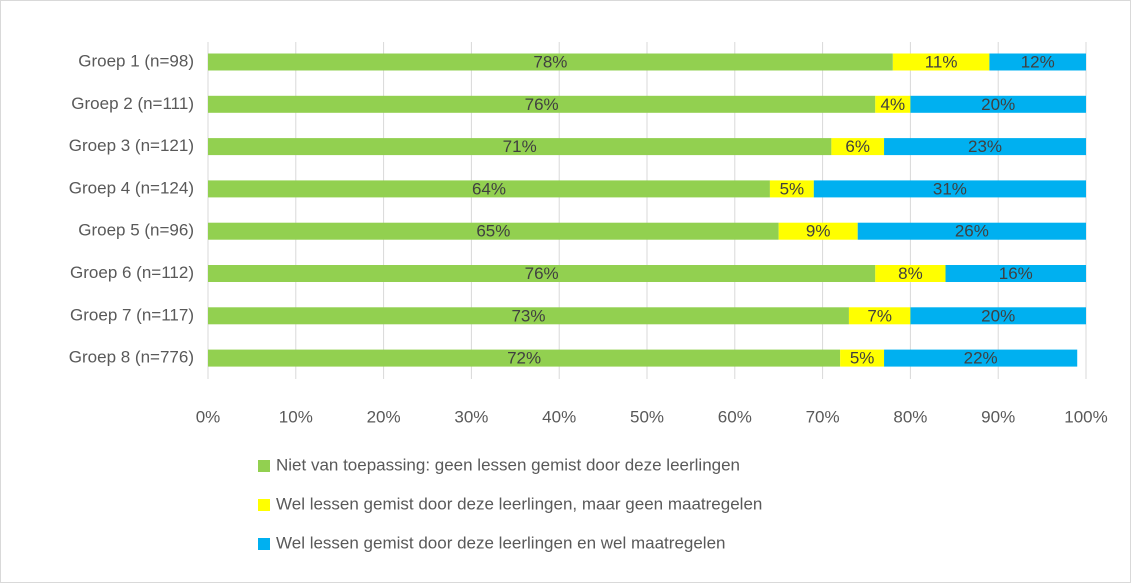  What do you see at coordinates (132, 272) in the screenshot?
I see `y-tick-label: Groep 6 (n=112)` at bounding box center [132, 272].